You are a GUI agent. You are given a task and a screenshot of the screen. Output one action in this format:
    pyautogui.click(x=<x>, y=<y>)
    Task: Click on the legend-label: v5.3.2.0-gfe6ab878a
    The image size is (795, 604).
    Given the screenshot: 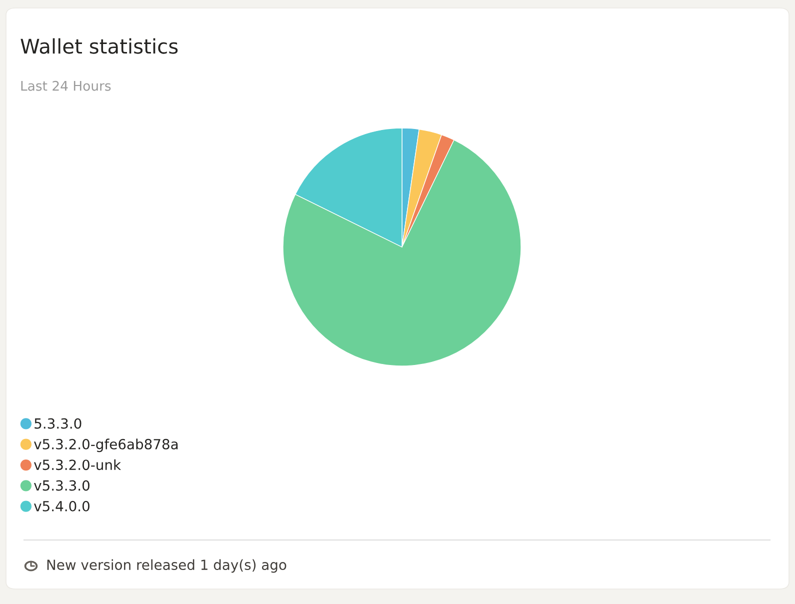 What is the action you would take?
    pyautogui.click(x=106, y=445)
    